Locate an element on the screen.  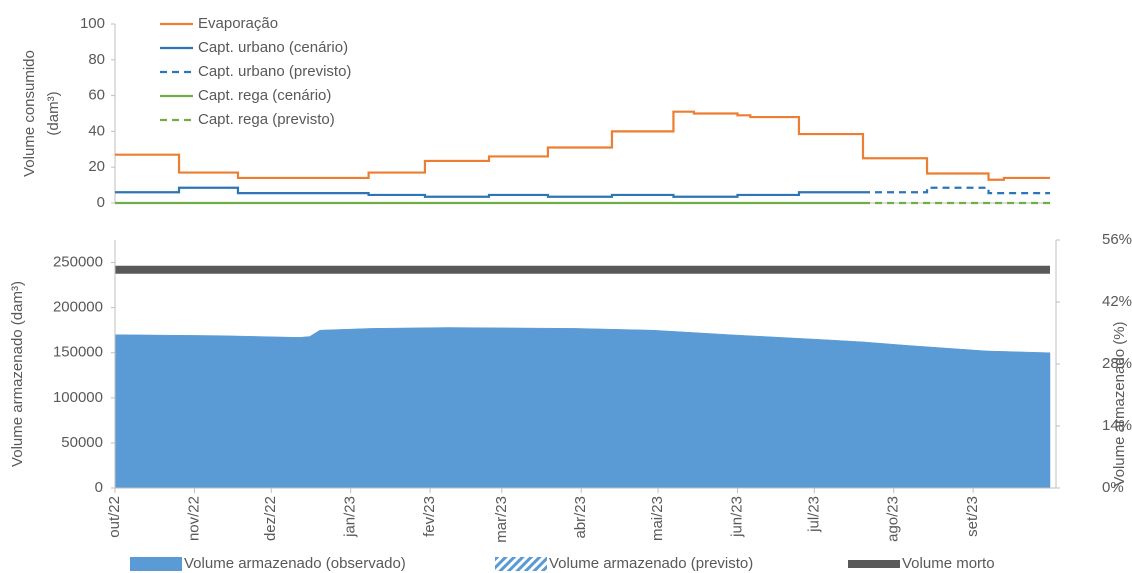
y-tick-label: 80 is located at coordinates (96, 59).